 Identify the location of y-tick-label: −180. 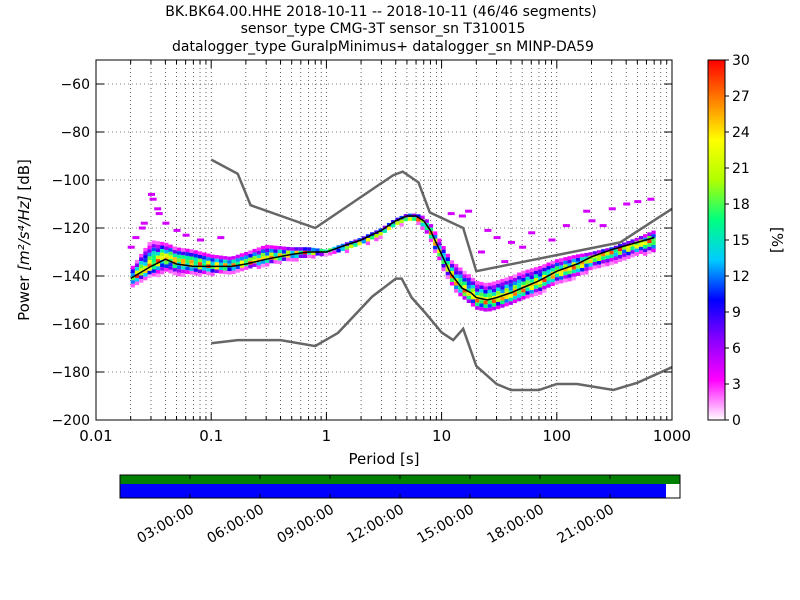
(71, 373).